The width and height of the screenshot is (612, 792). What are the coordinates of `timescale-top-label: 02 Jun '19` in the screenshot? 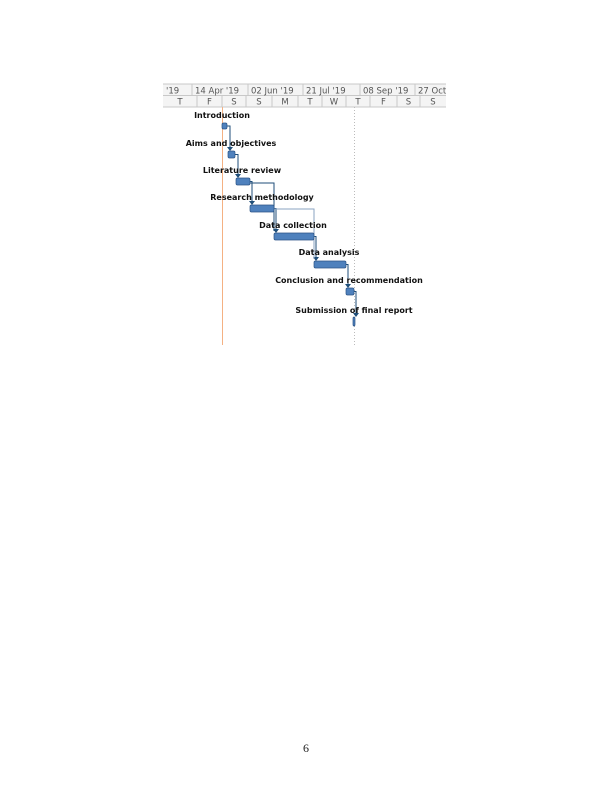 It's located at (272, 92).